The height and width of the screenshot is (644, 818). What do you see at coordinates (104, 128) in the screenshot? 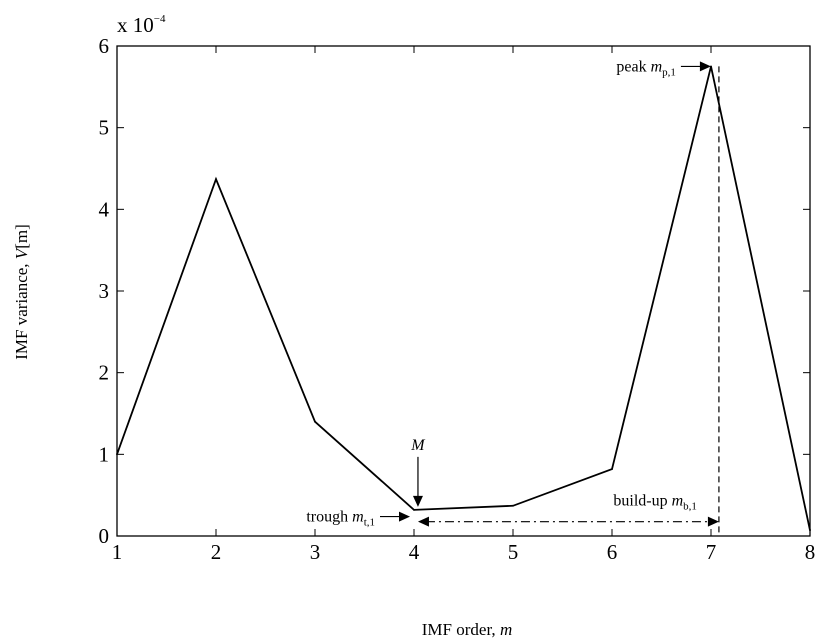
I see `y-tick-label: 5` at bounding box center [104, 128].